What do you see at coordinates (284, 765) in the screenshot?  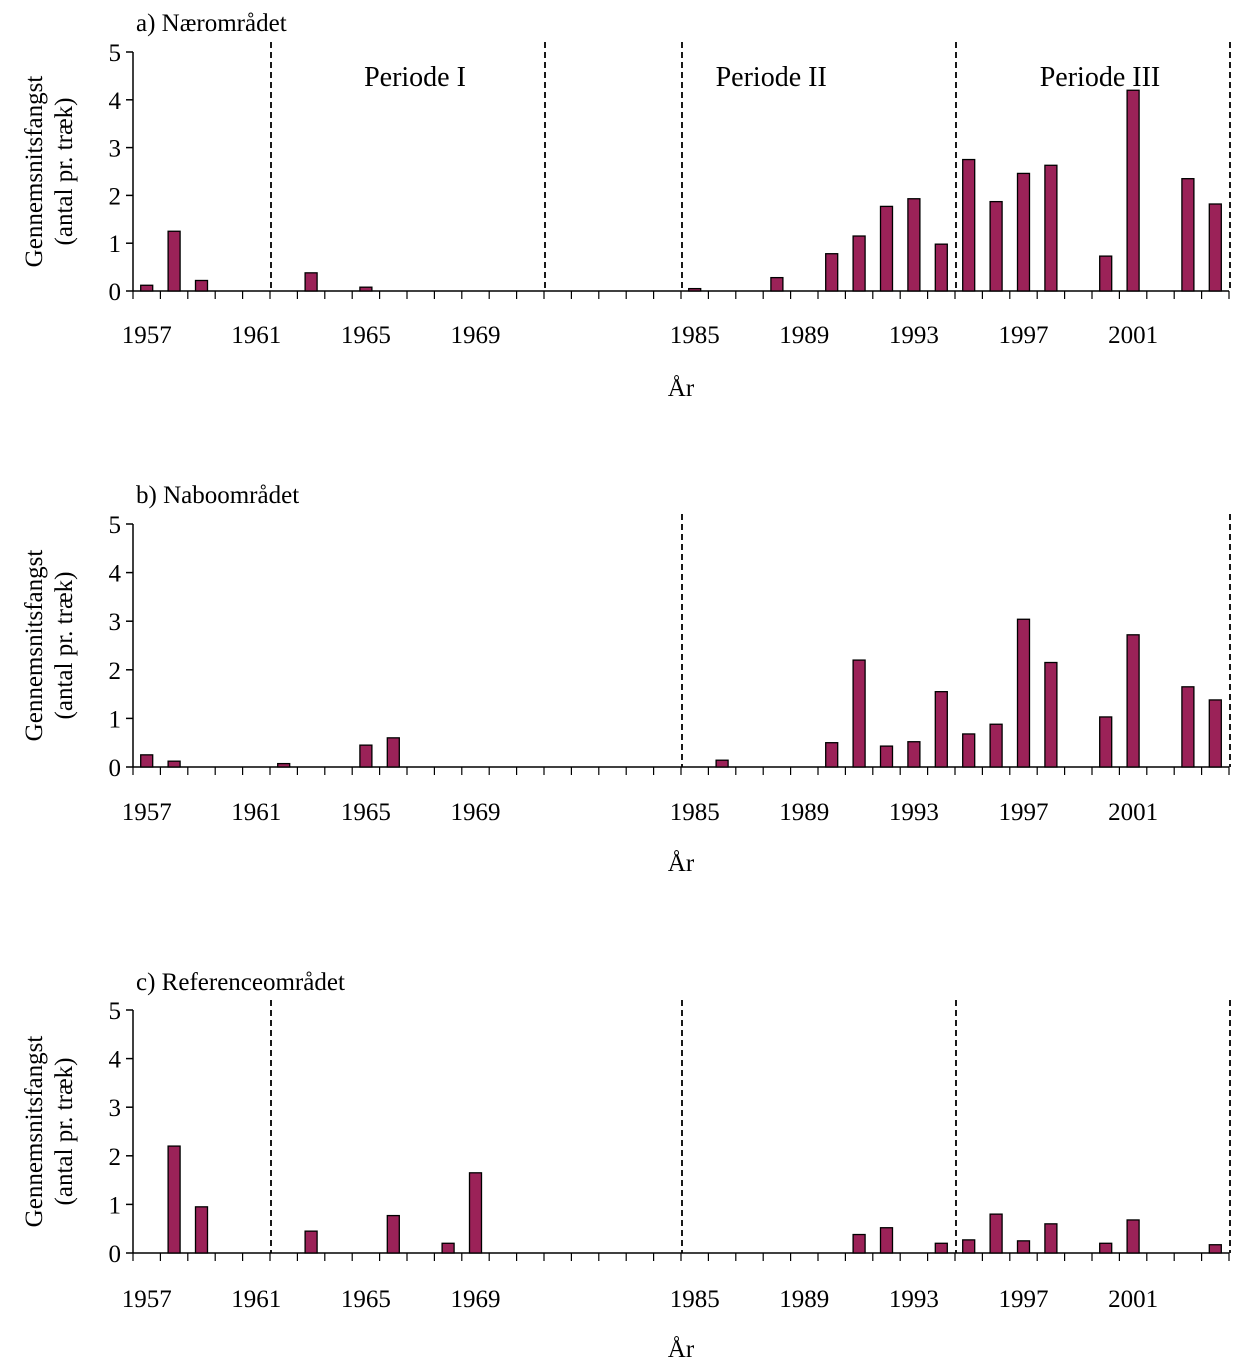 I see `bar-1962` at bounding box center [284, 765].